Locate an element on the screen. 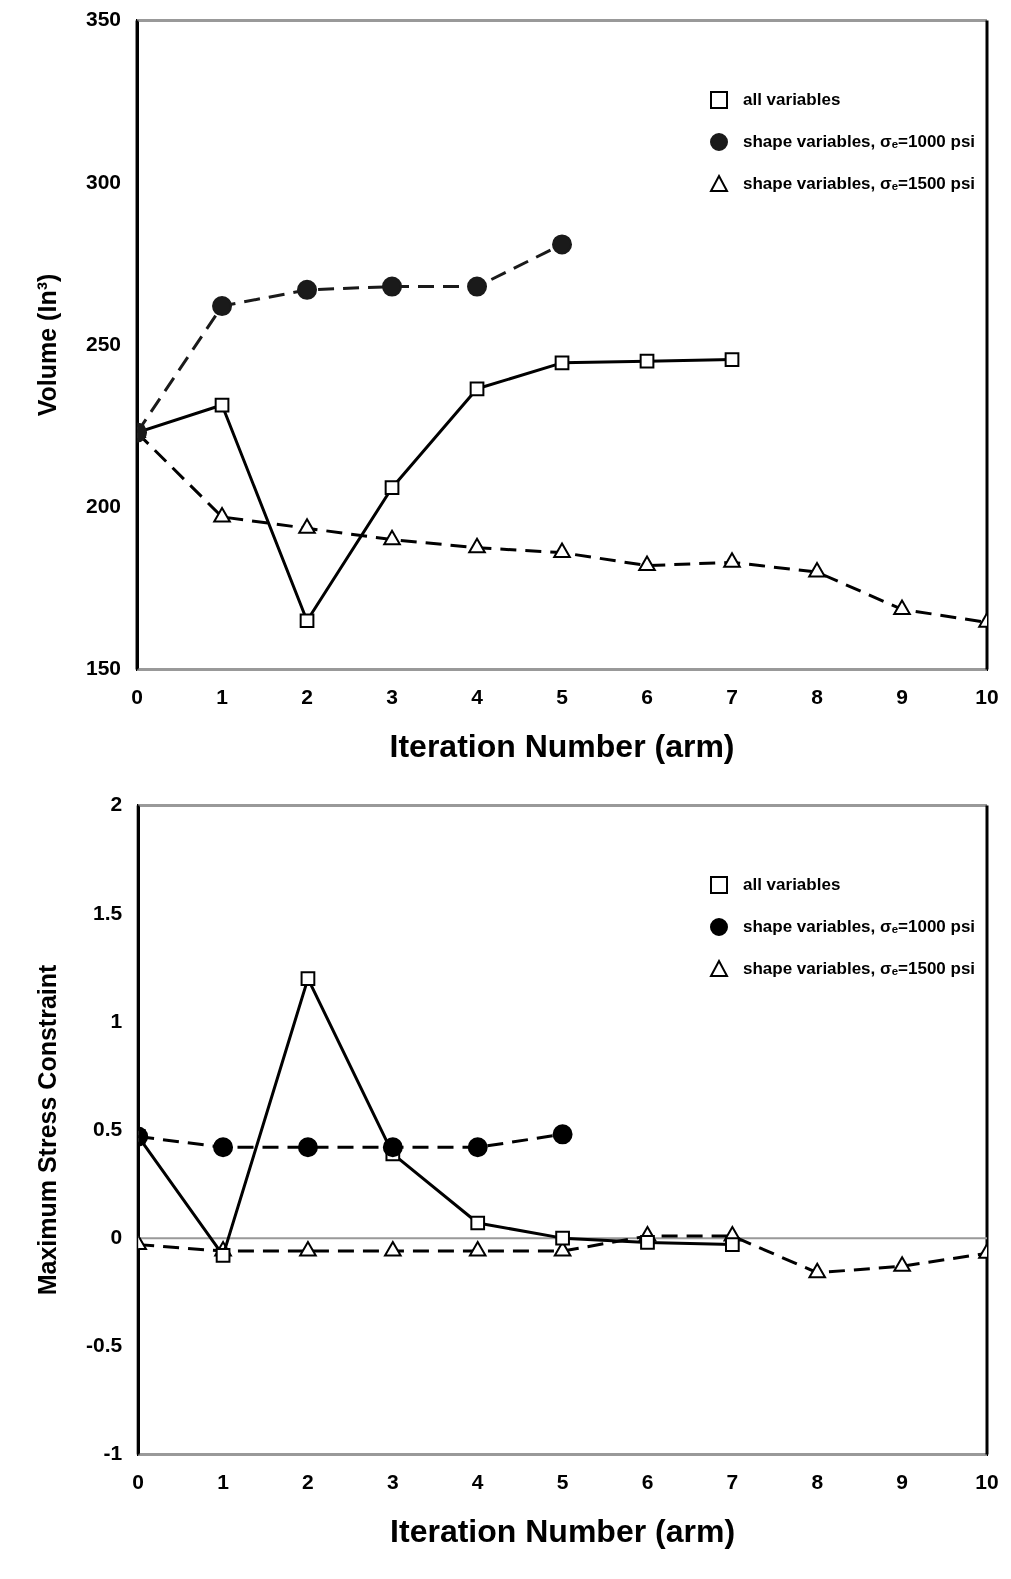 The height and width of the screenshot is (1579, 1011). y-tick-label: 300 is located at coordinates (103, 181).